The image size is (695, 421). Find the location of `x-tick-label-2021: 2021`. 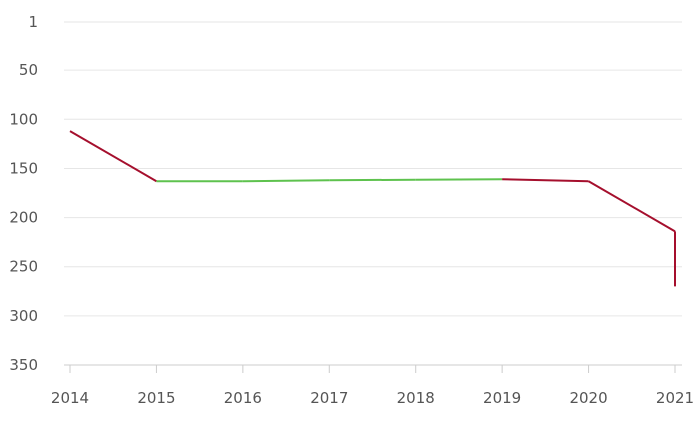

x-tick-label-2021: 2021 is located at coordinates (675, 398).